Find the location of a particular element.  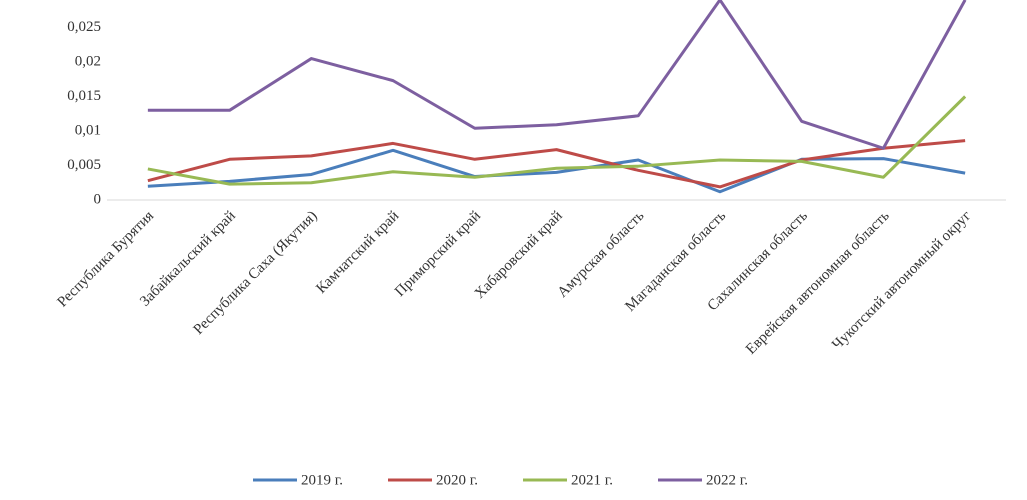

legend-label: 2020 г. is located at coordinates (457, 480).